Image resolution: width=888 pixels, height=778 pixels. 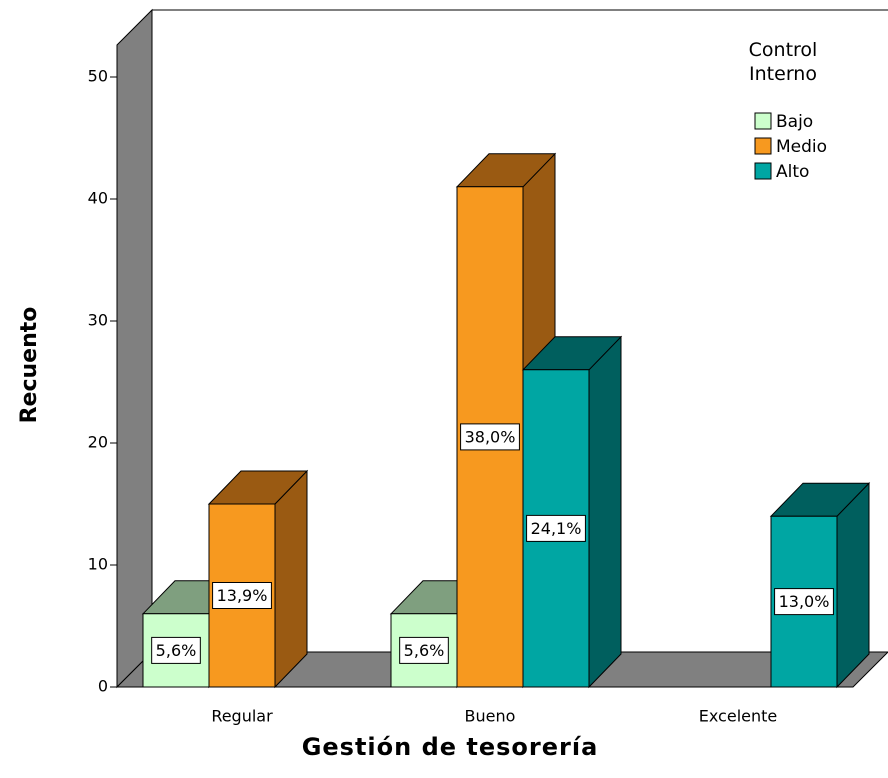 I want to click on y-tick-label: 20, so click(x=98, y=442).